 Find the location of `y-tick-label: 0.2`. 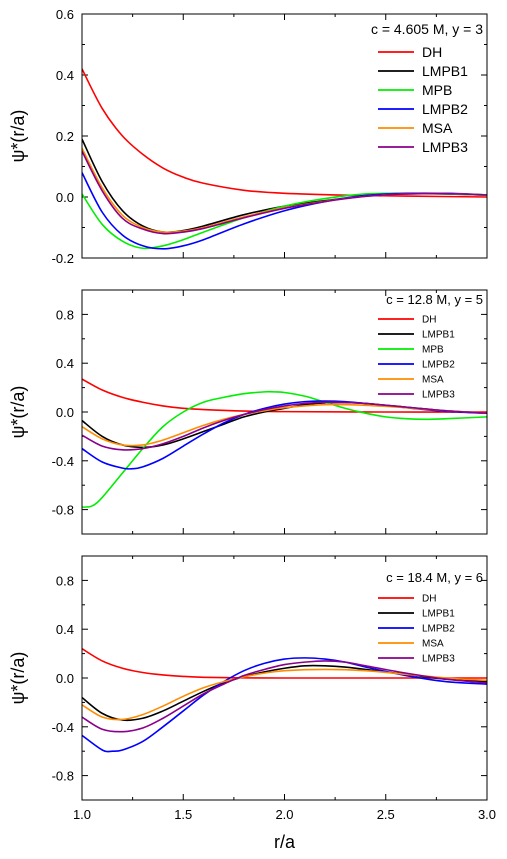

y-tick-label: 0.2 is located at coordinates (65, 136).